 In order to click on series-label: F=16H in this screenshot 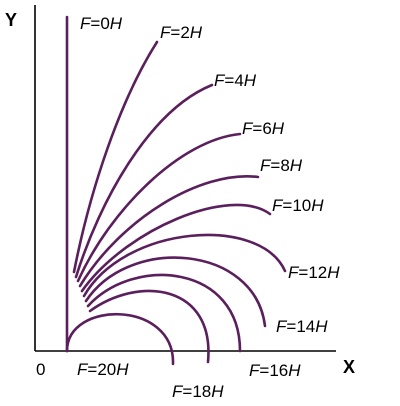, I will do `click(275, 370)`.